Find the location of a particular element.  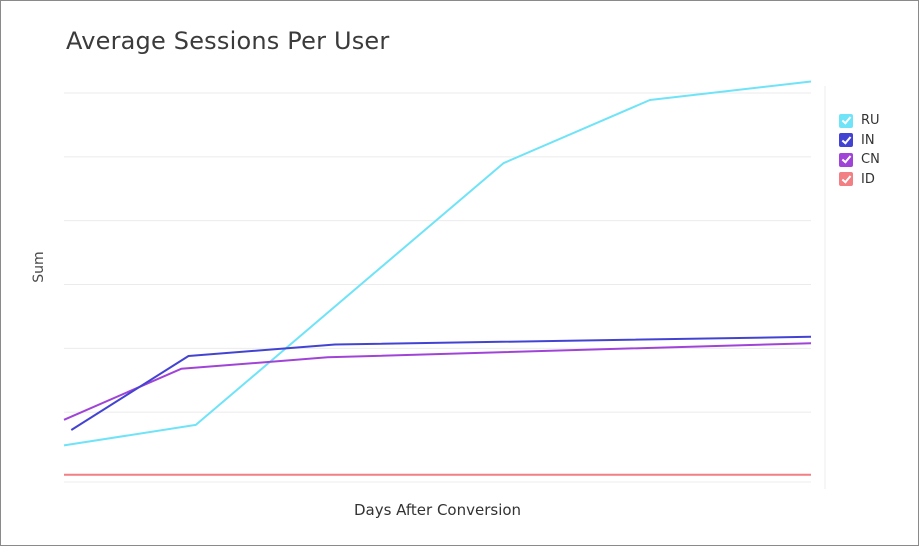

legend-label: CN is located at coordinates (870, 160).